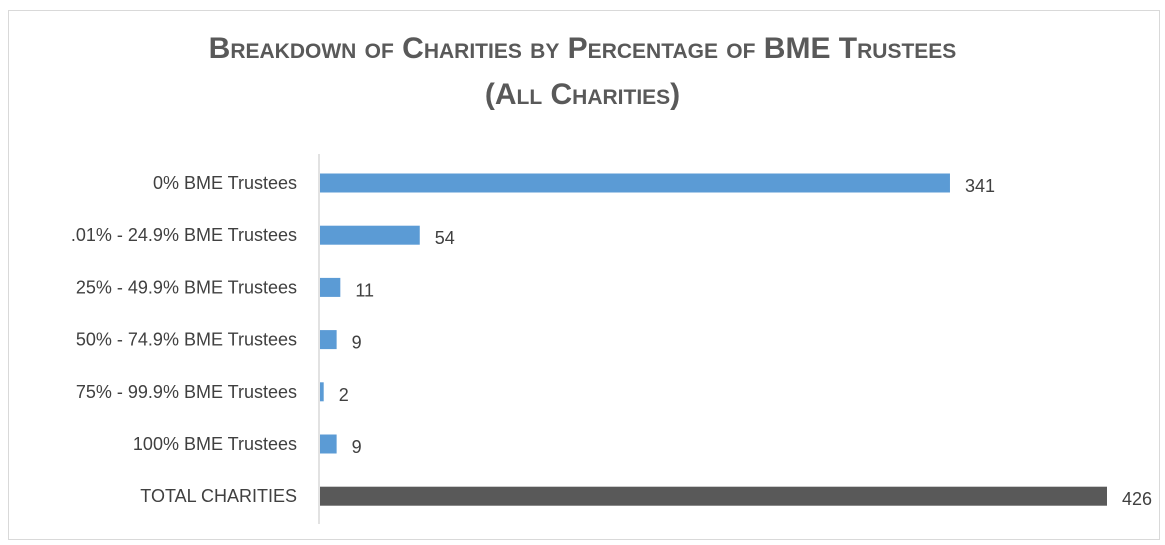 The image size is (1165, 545). Describe the element at coordinates (357, 447) in the screenshot. I see `data-label-5: 9` at that location.